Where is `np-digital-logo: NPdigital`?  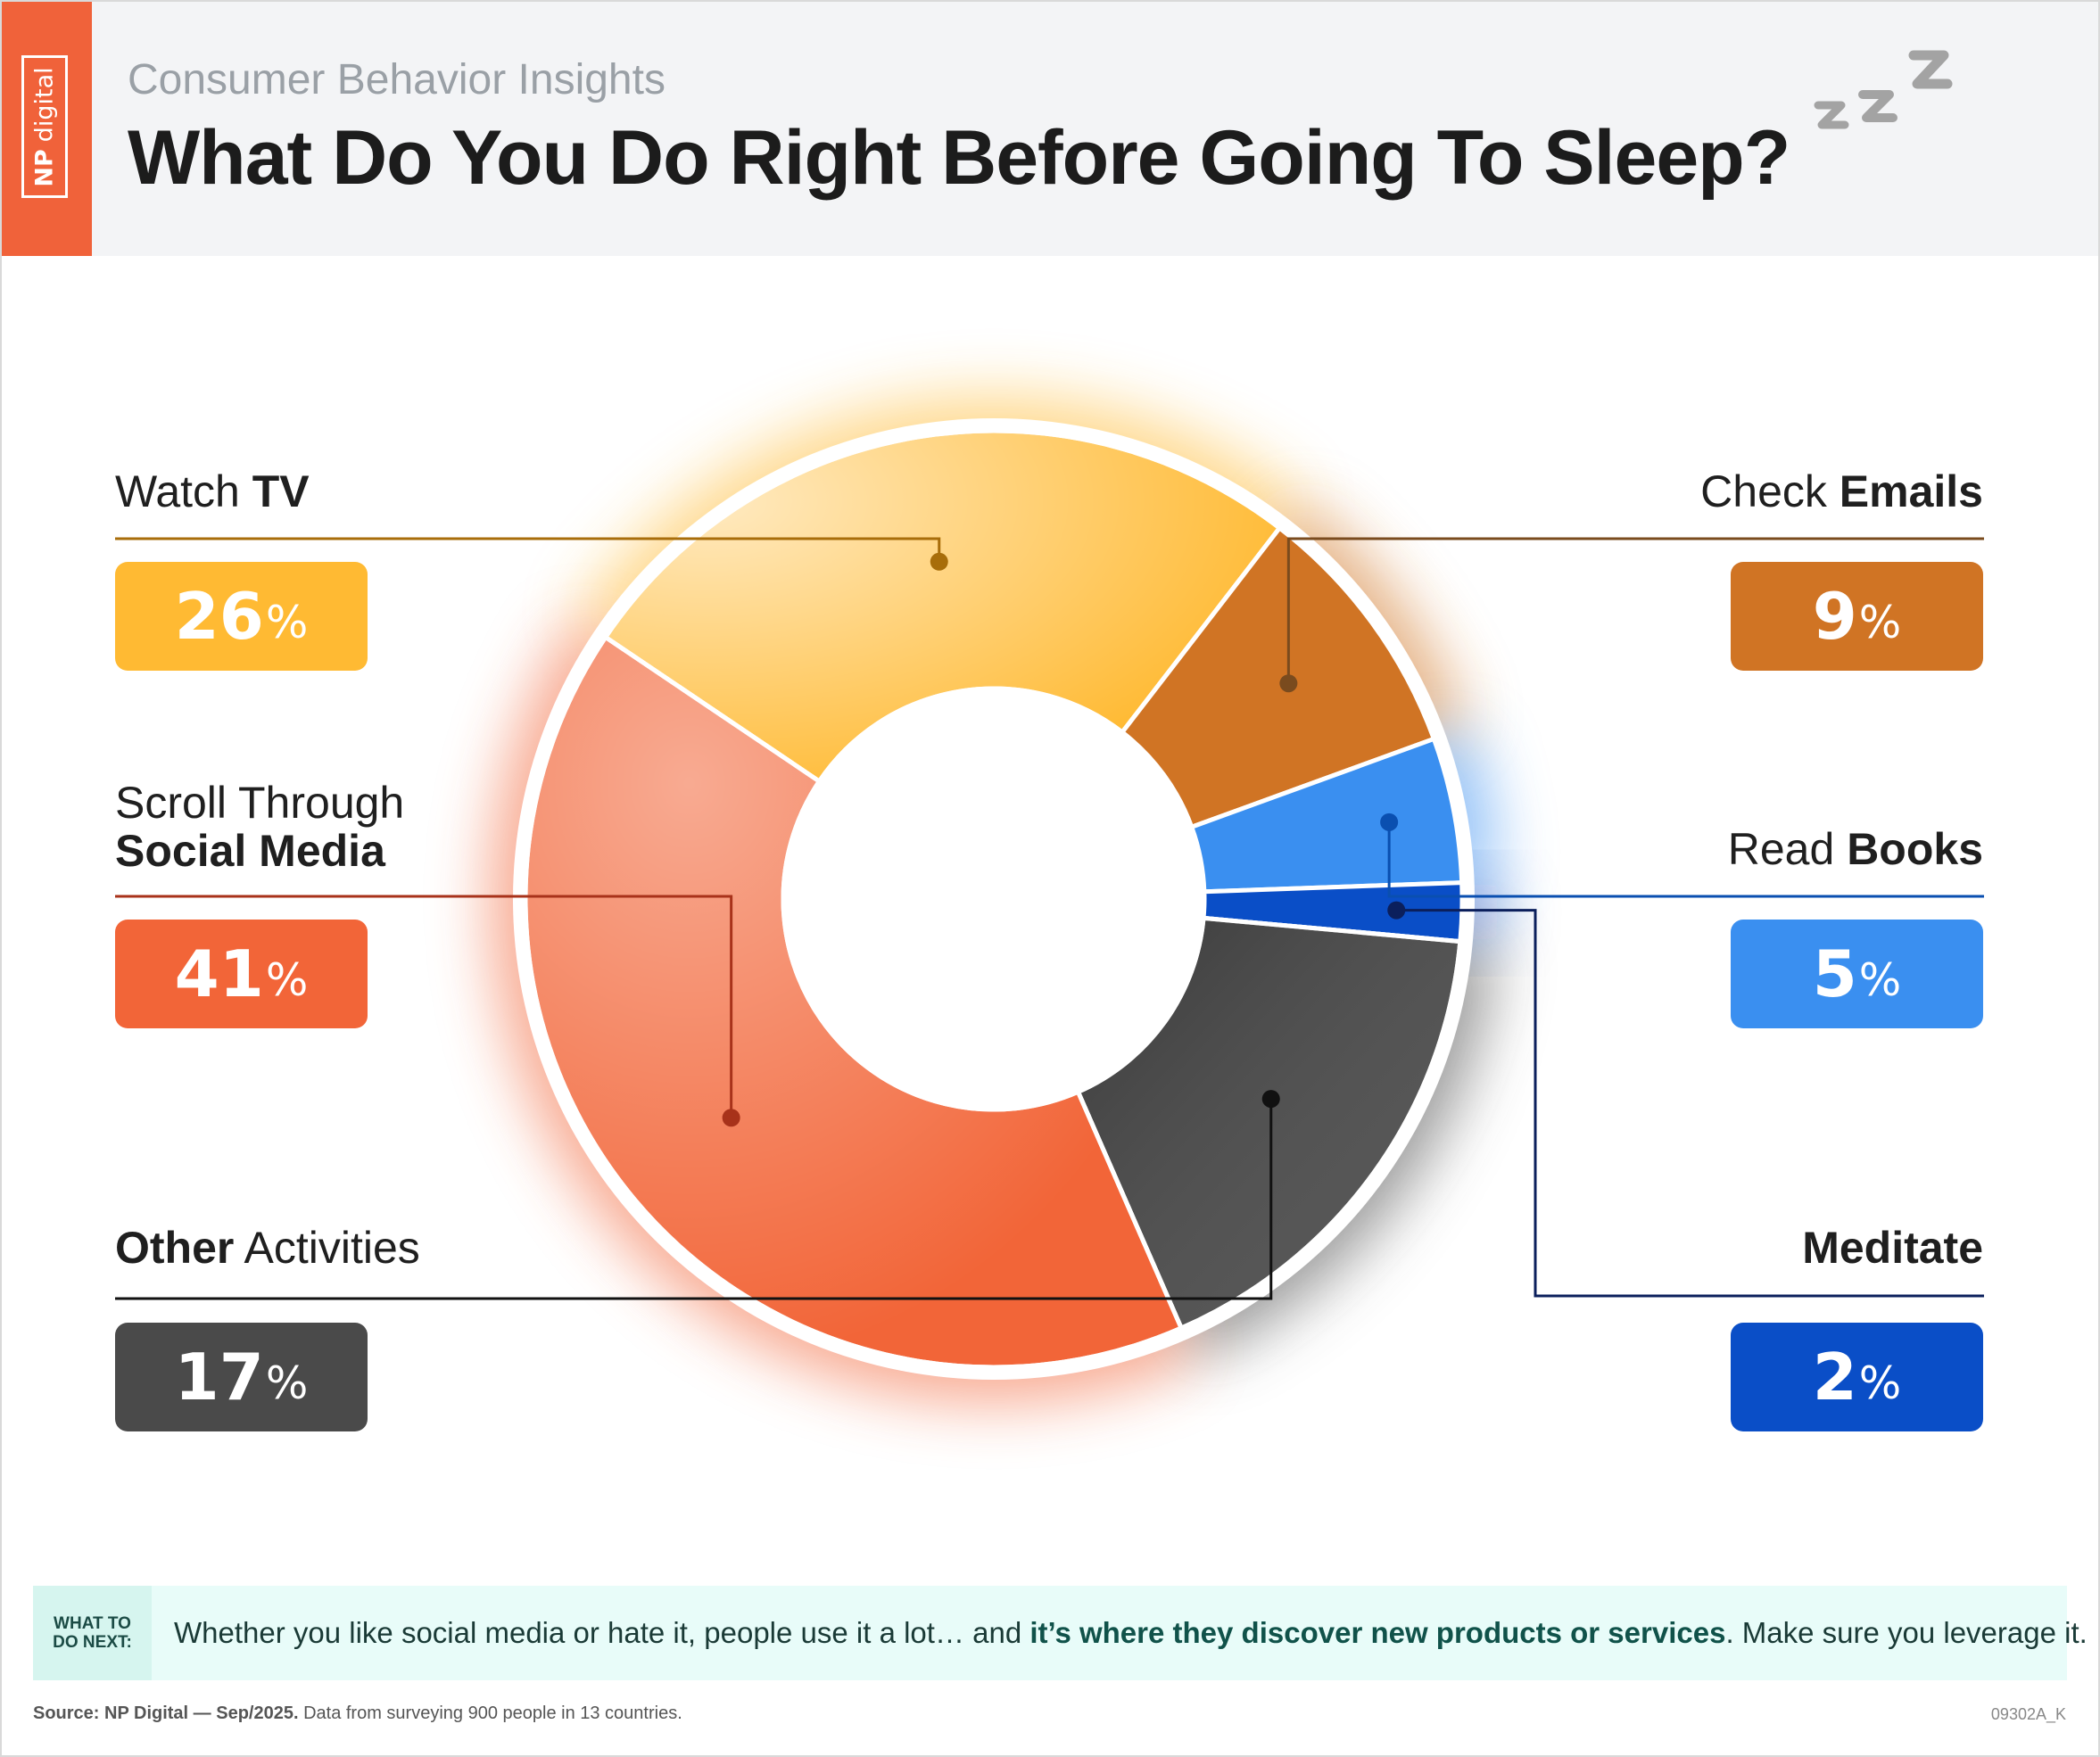
np-digital-logo: NPdigital is located at coordinates (44, 126).